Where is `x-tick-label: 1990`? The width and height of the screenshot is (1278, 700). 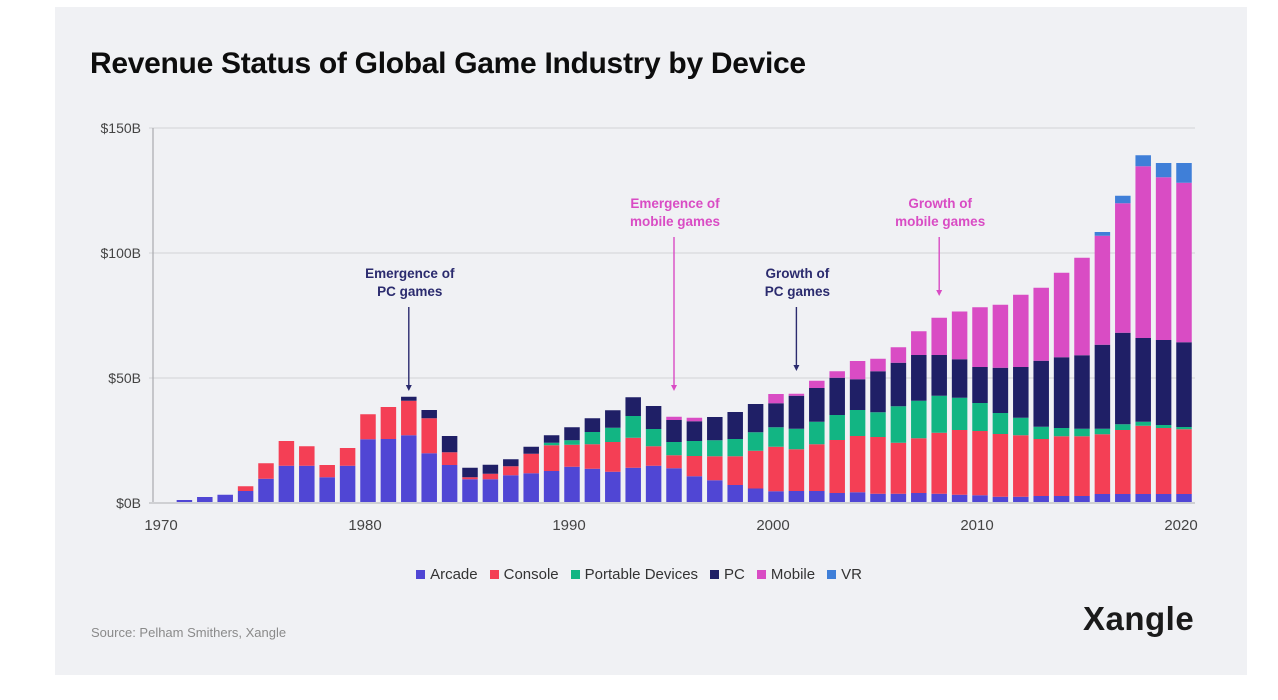 x-tick-label: 1990 is located at coordinates (568, 525).